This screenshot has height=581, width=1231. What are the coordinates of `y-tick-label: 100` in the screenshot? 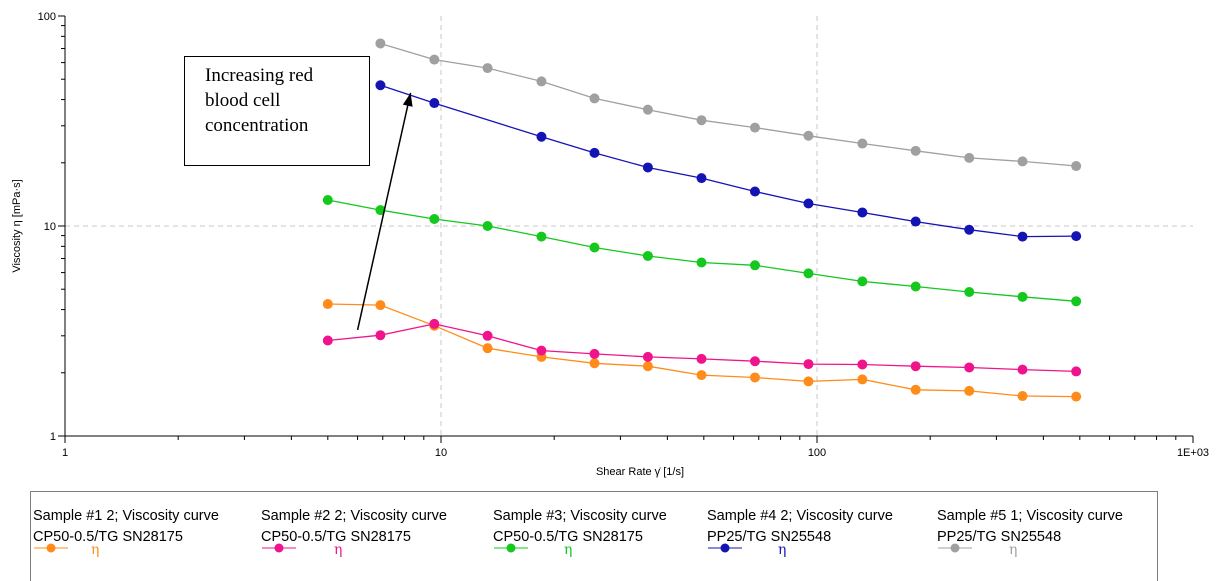 It's located at (47, 17).